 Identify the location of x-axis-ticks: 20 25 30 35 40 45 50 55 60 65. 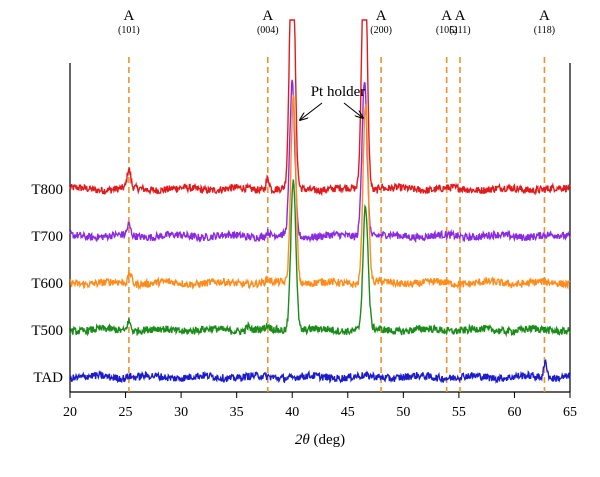
(320, 406).